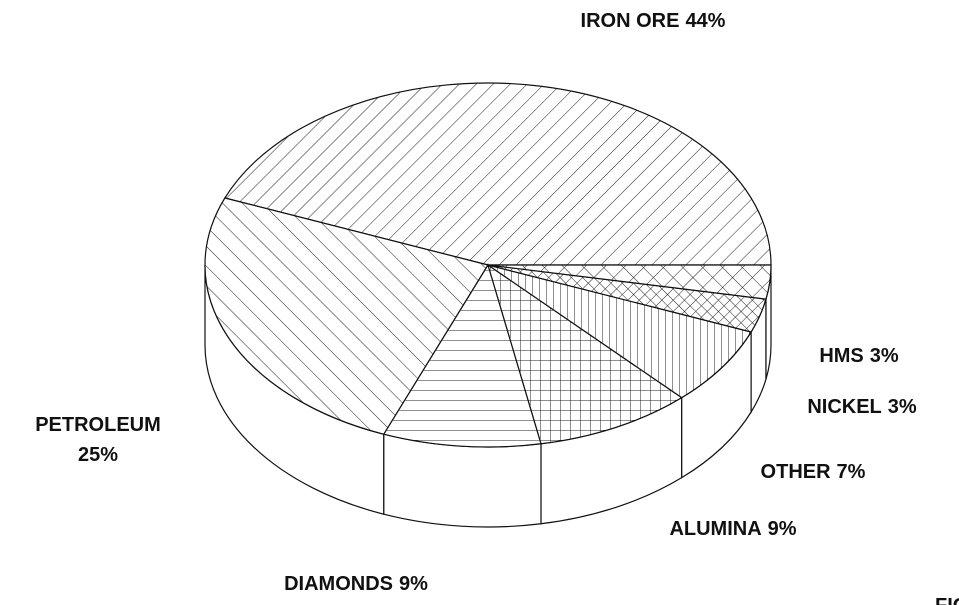 The image size is (959, 605). I want to click on category-label: NICKEL, so click(844, 407).